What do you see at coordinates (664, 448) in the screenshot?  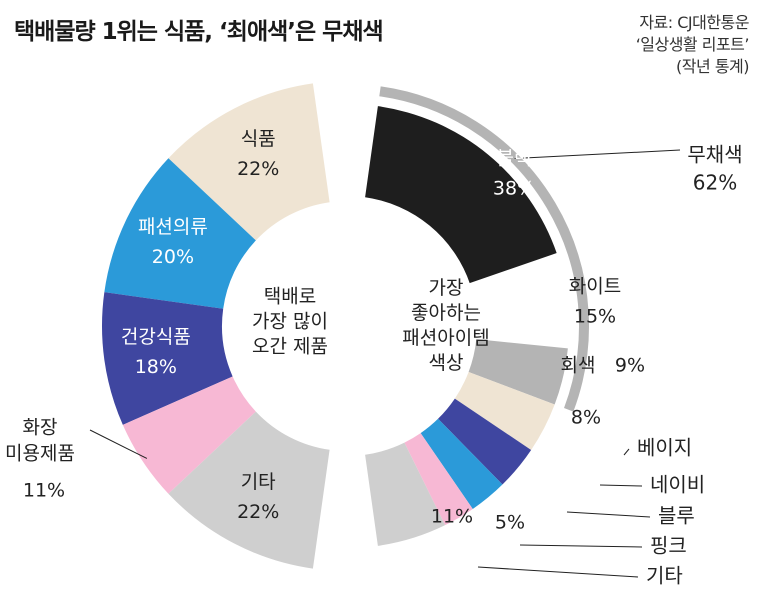 I see `right-slice-label-3: 베이지` at bounding box center [664, 448].